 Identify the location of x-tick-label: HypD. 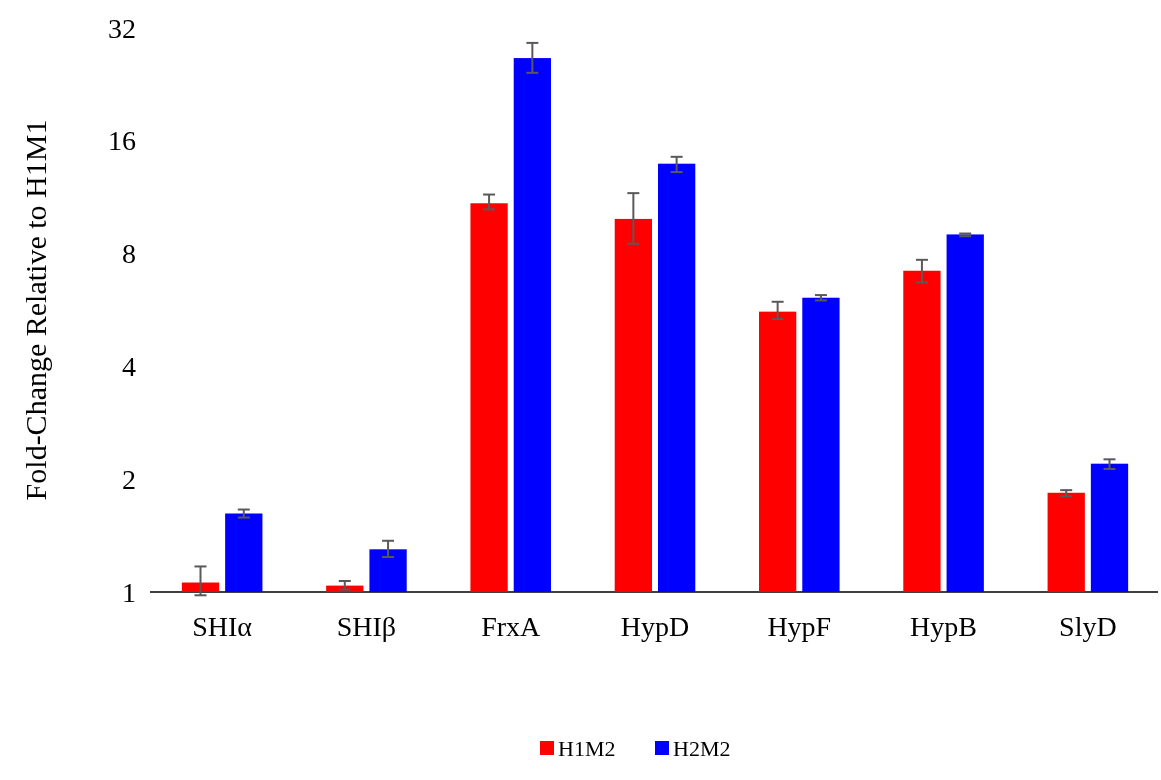
(655, 626).